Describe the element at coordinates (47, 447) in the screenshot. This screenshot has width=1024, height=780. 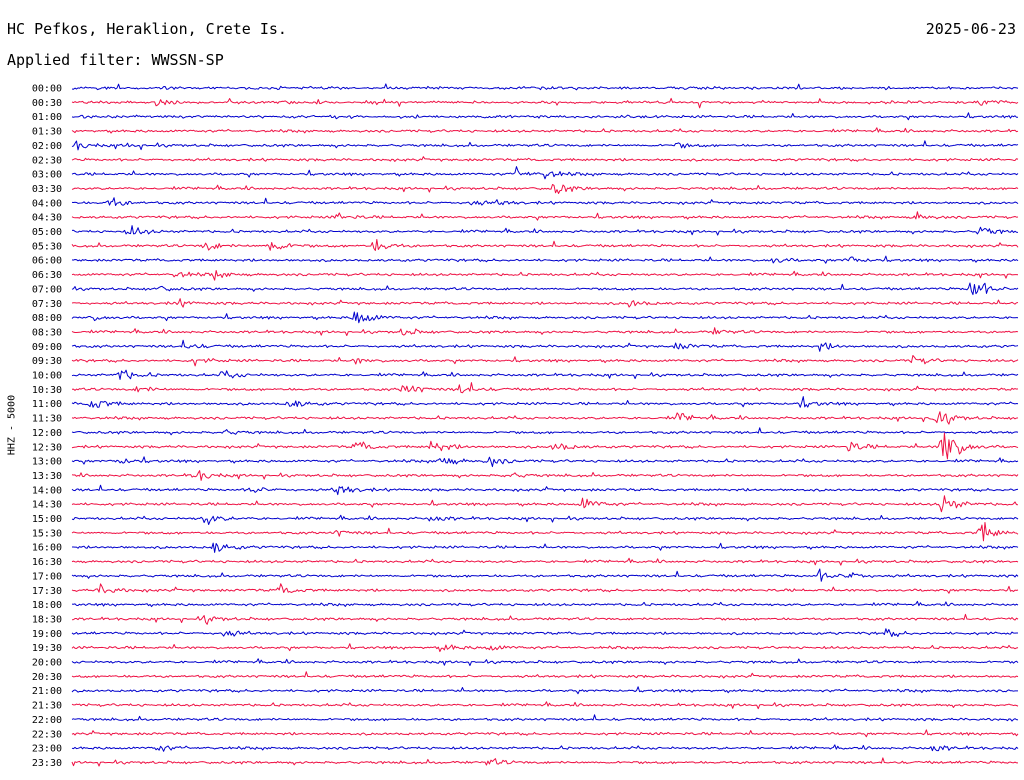
I see `time-tick-label: 12:30` at that location.